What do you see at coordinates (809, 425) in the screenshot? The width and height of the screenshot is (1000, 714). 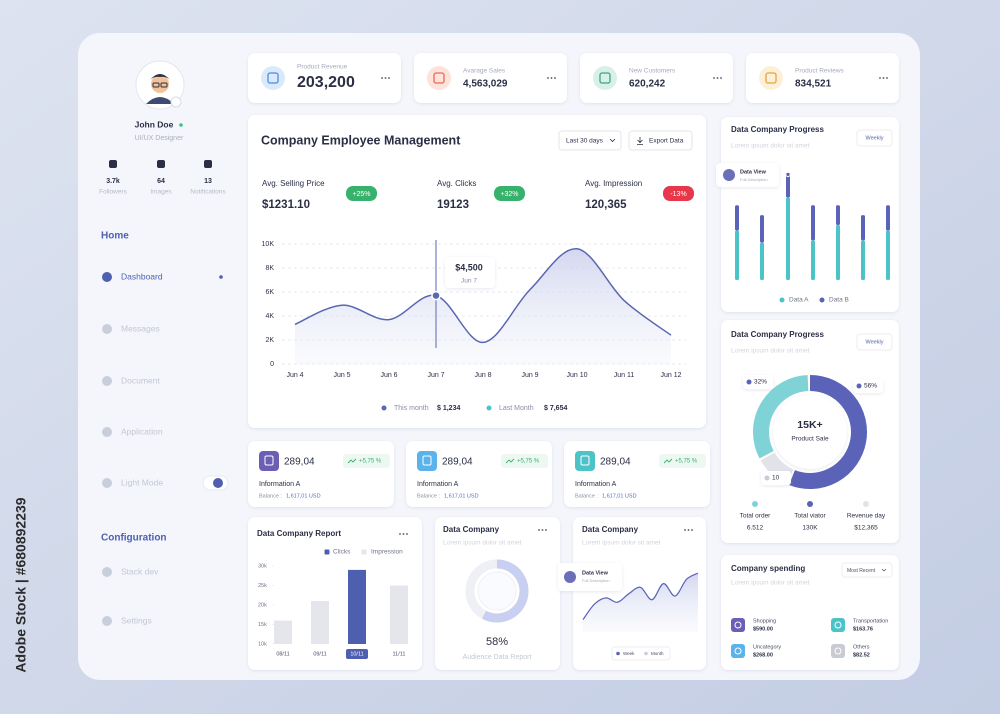 I see `donut-center-value: 15K+` at bounding box center [809, 425].